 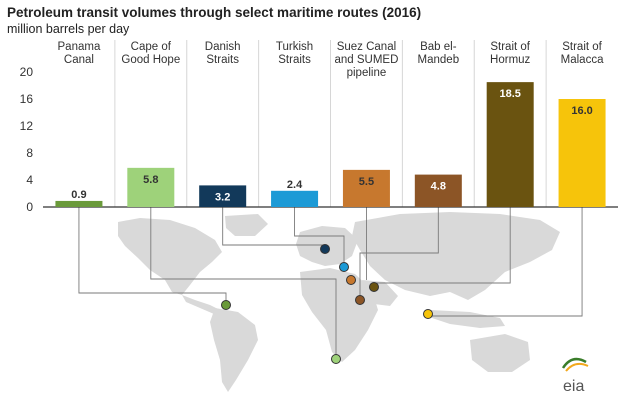 What do you see at coordinates (366, 60) in the screenshot?
I see `category-label: and SUMED` at bounding box center [366, 60].